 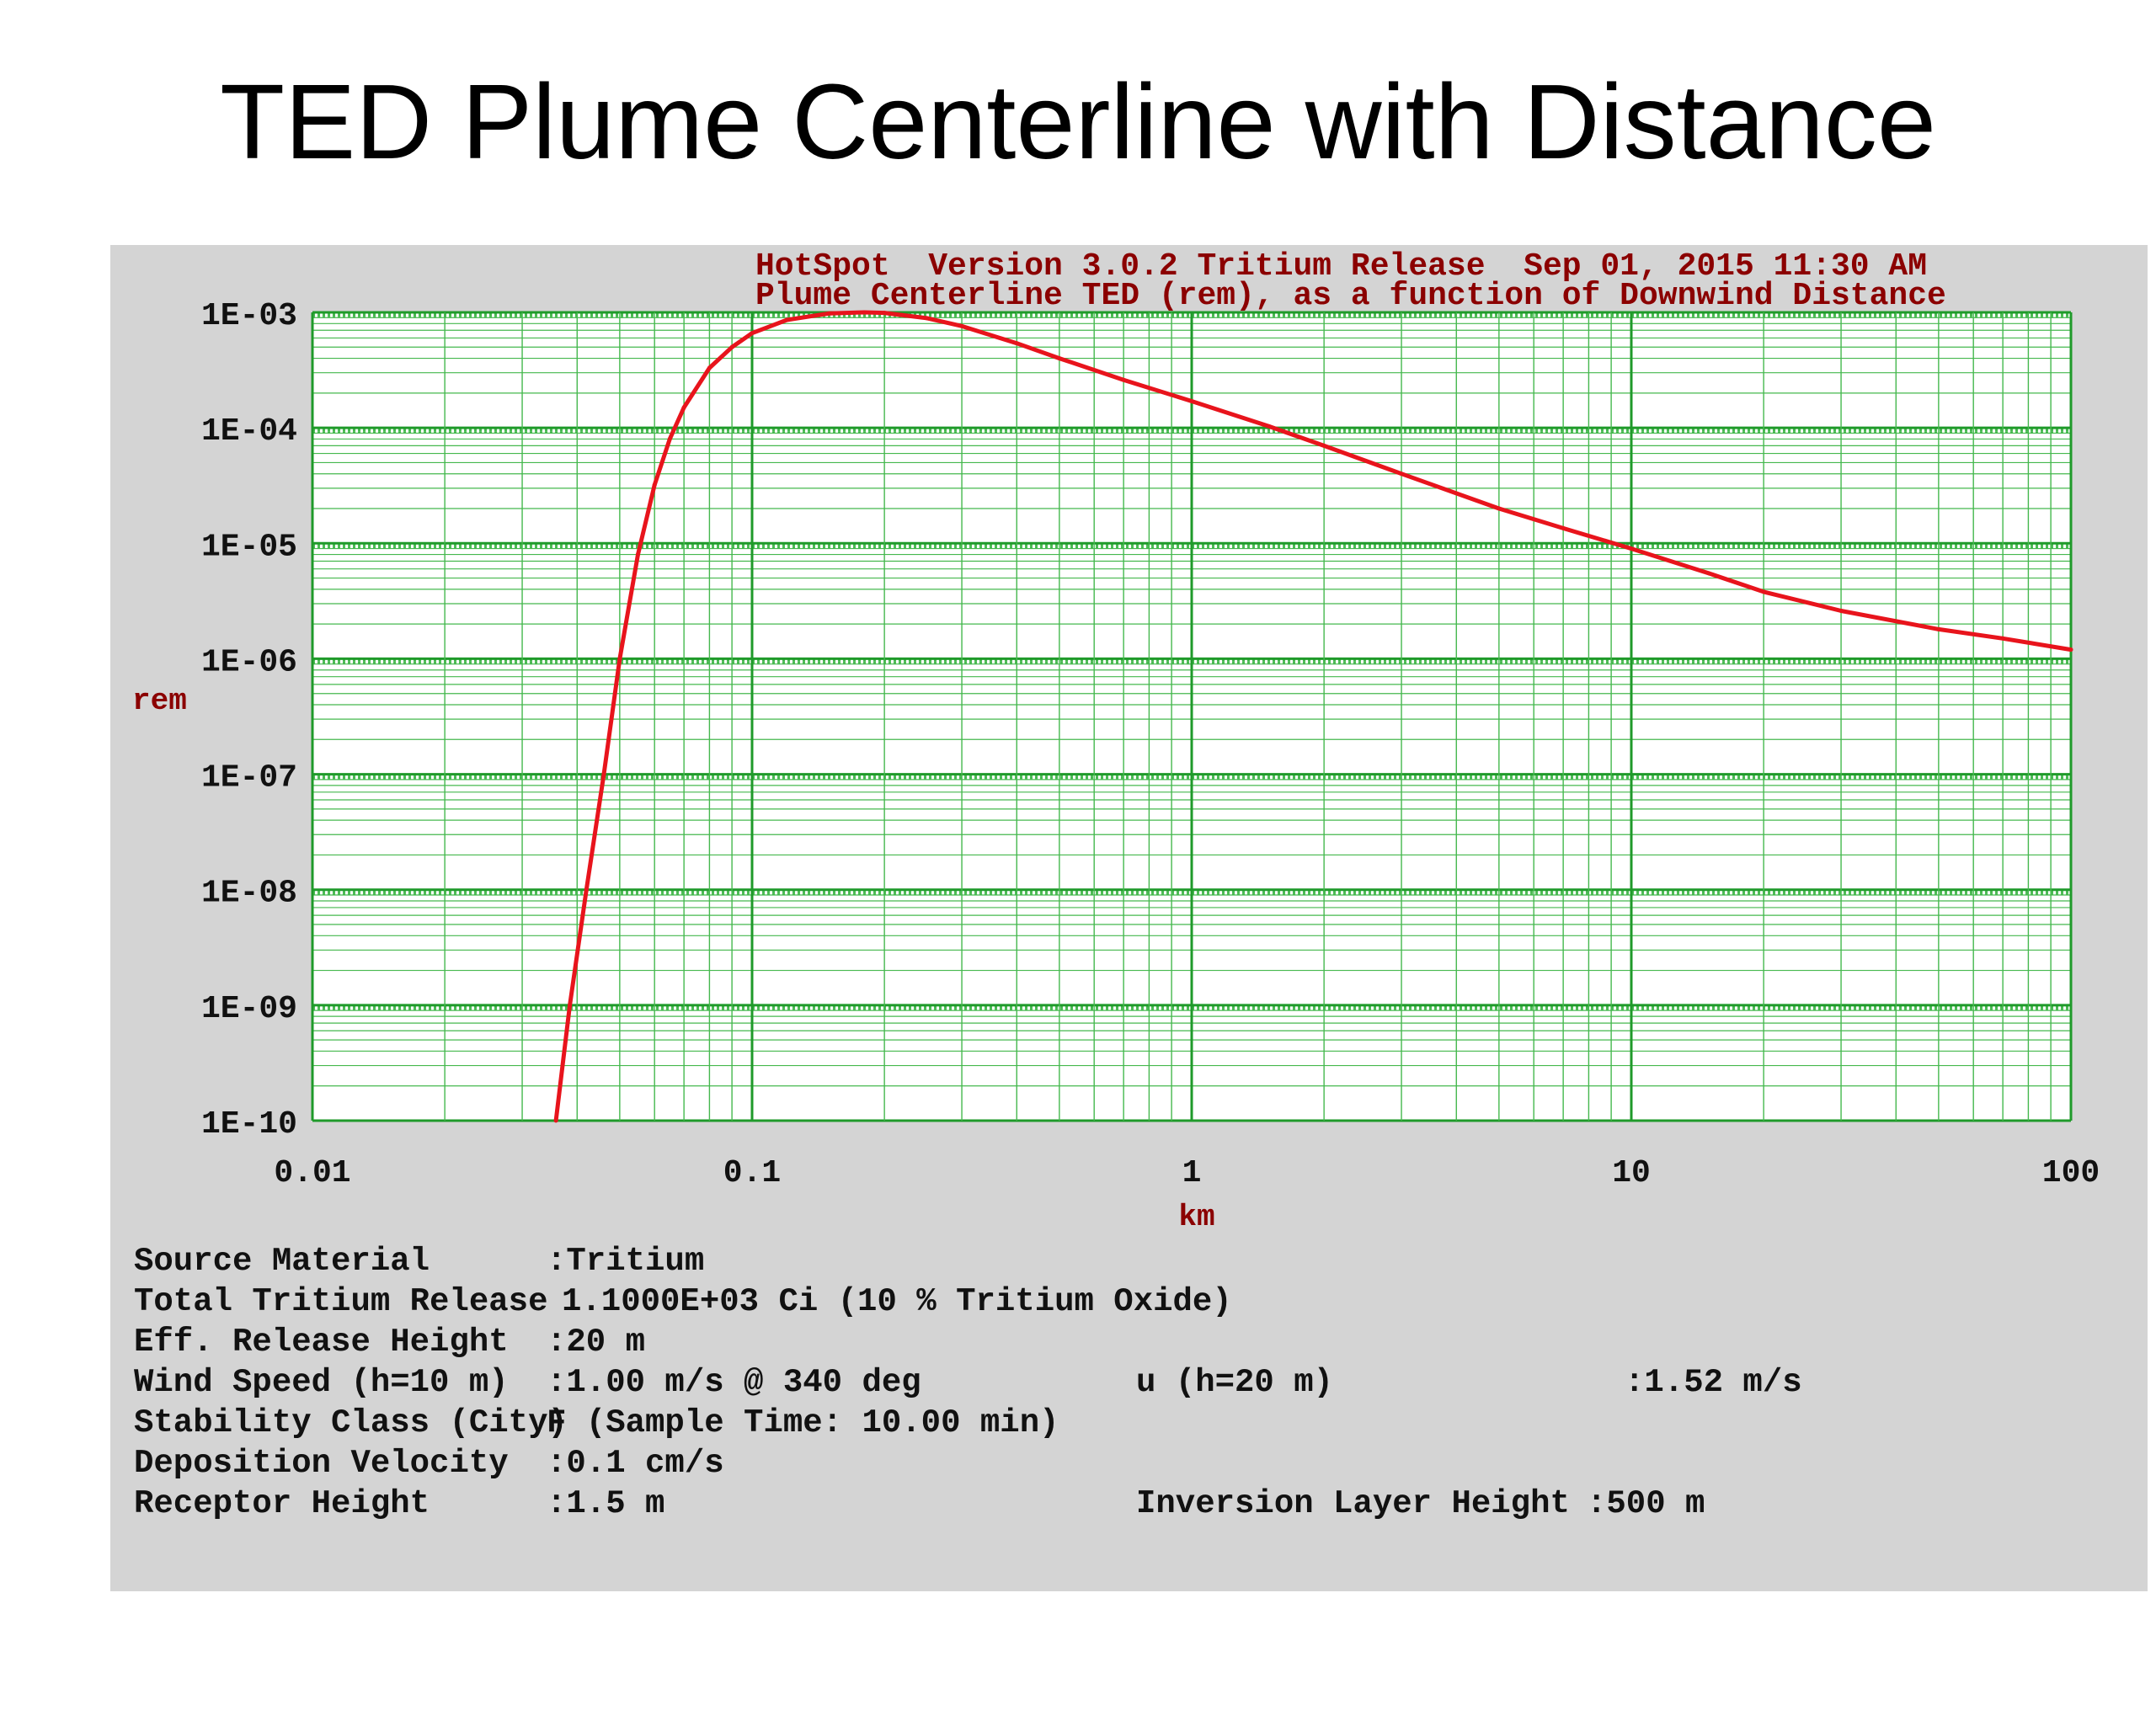 What do you see at coordinates (249, 778) in the screenshot?
I see `y-tick-label: 1E-07` at bounding box center [249, 778].